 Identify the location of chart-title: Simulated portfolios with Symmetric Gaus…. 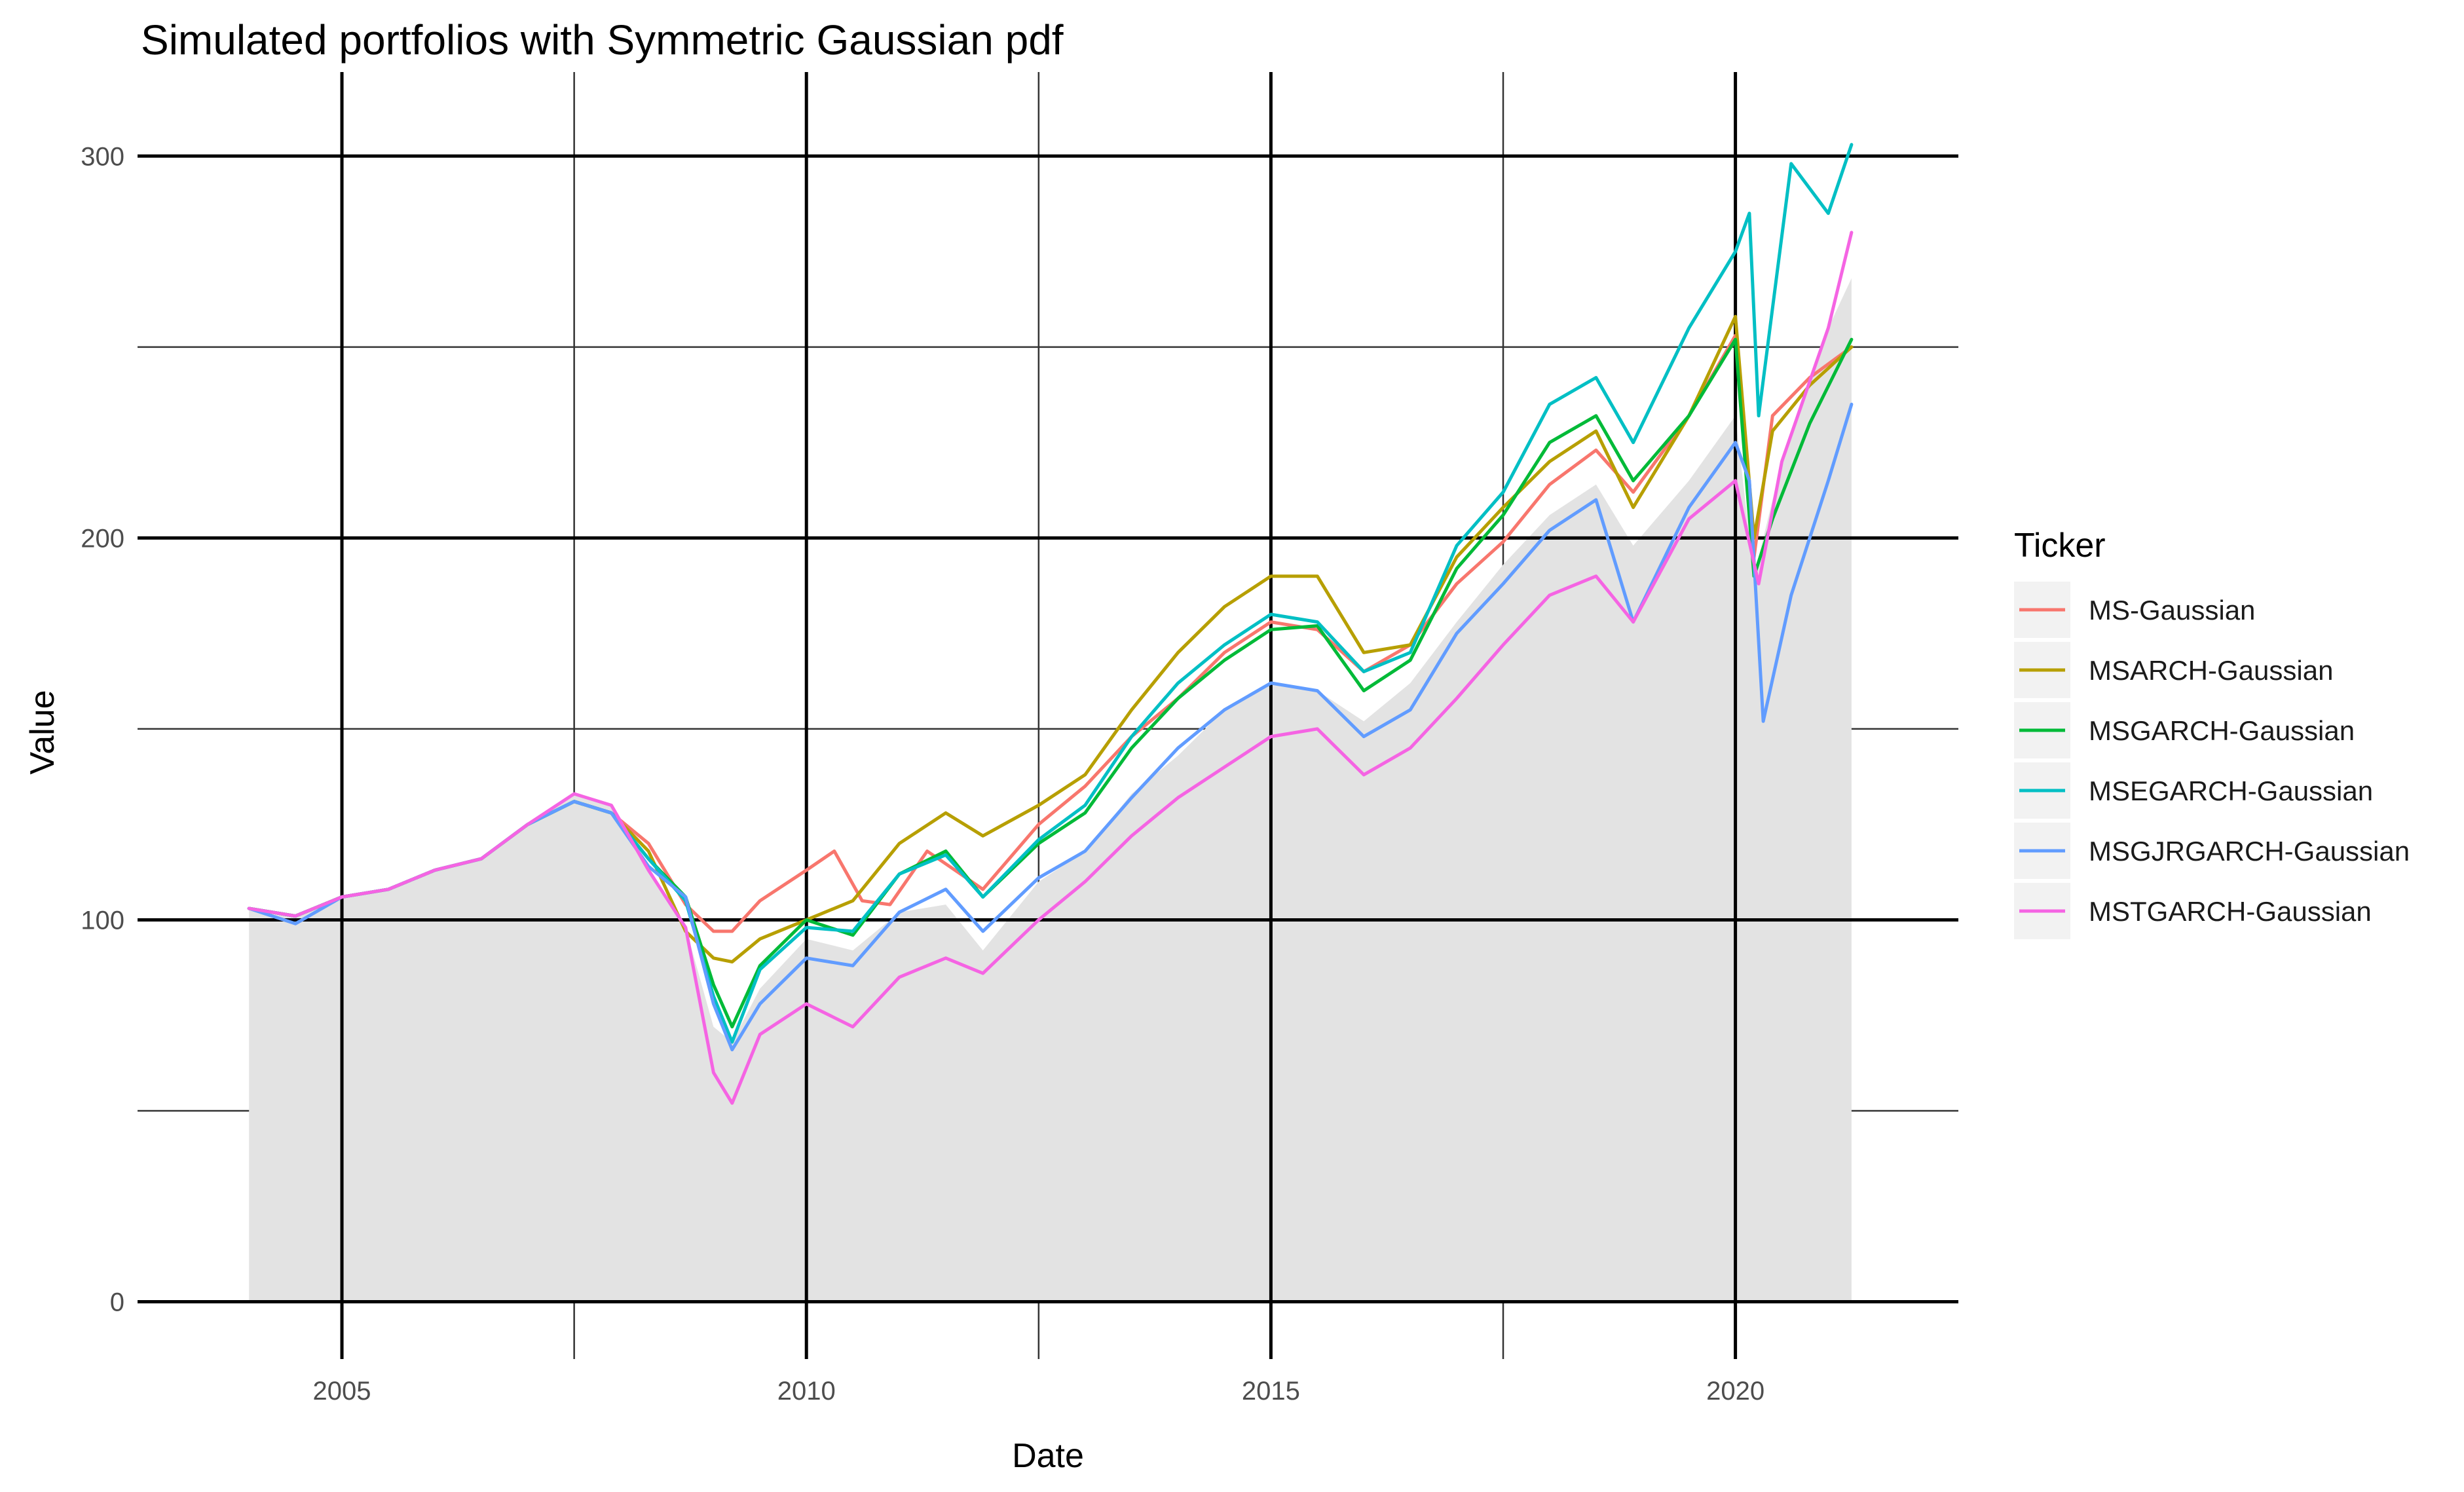
(602, 40).